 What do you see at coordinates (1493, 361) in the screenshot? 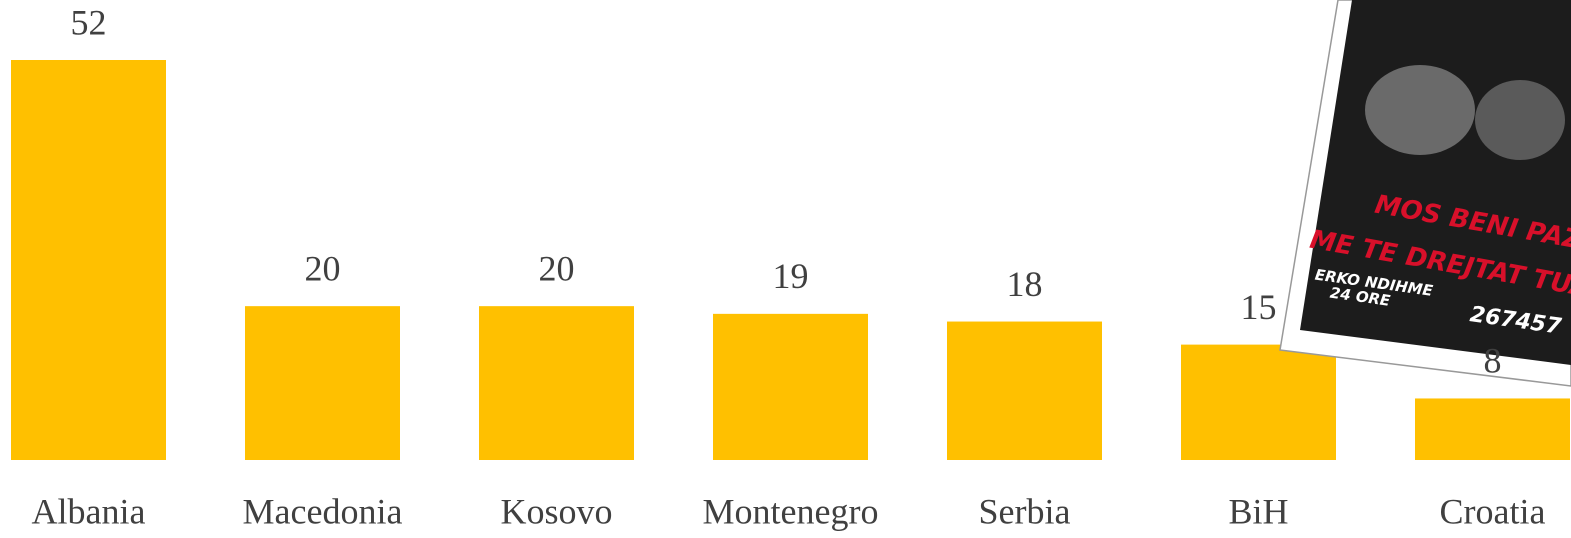
I see `value-label: 8` at bounding box center [1493, 361].